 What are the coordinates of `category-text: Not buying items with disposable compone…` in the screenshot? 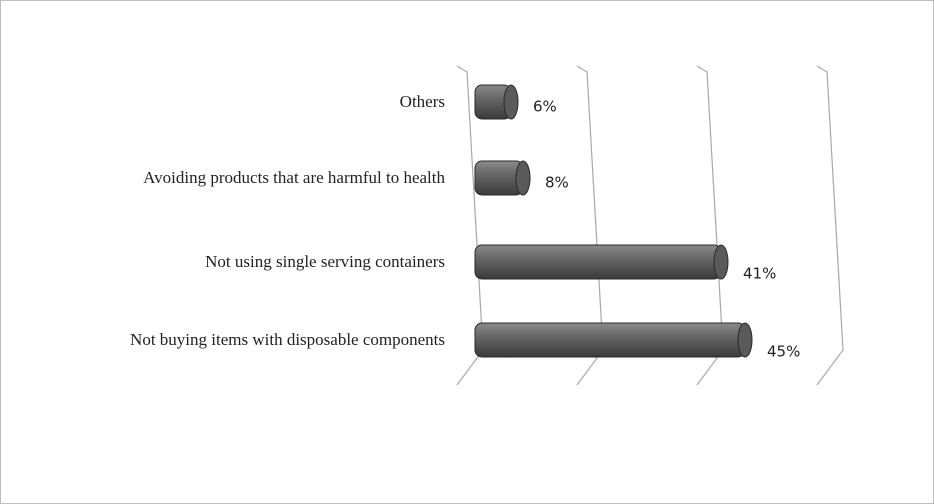 It's located at (287, 339).